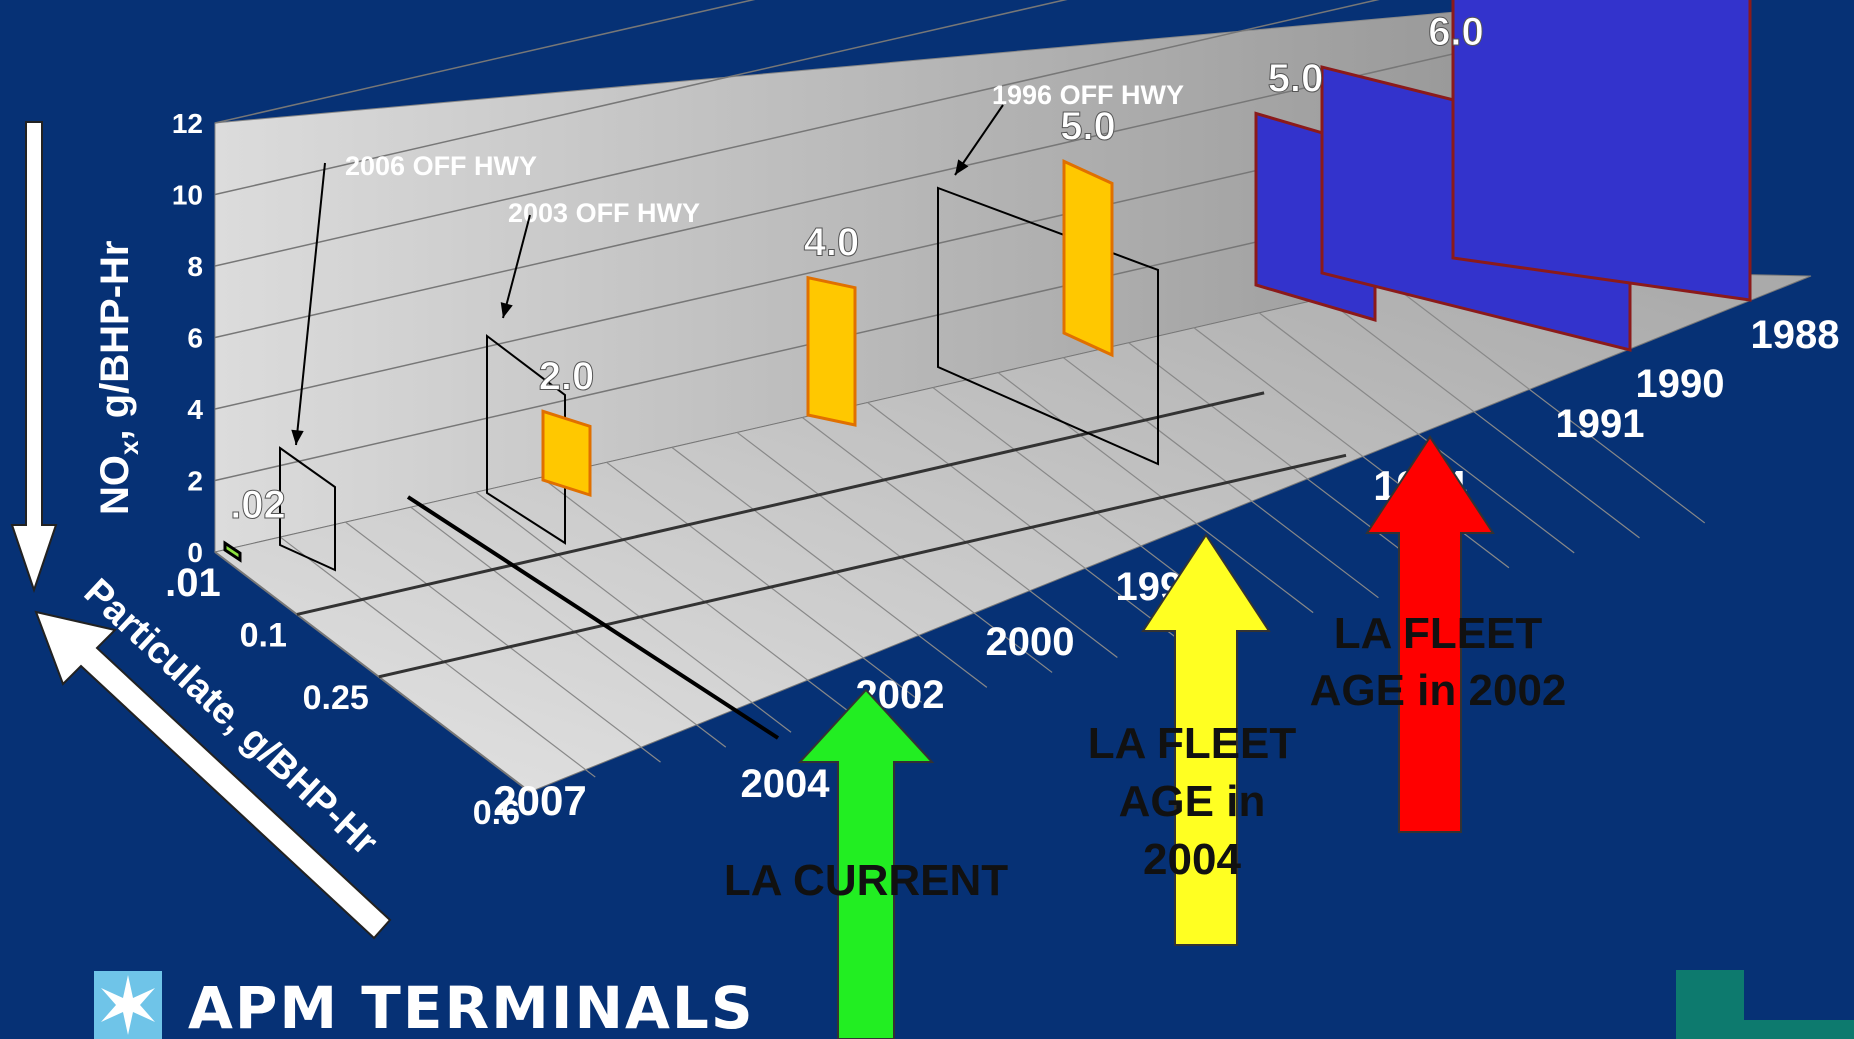  What do you see at coordinates (1438, 690) in the screenshot?
I see `arrow-label: AGE in 2002` at bounding box center [1438, 690].